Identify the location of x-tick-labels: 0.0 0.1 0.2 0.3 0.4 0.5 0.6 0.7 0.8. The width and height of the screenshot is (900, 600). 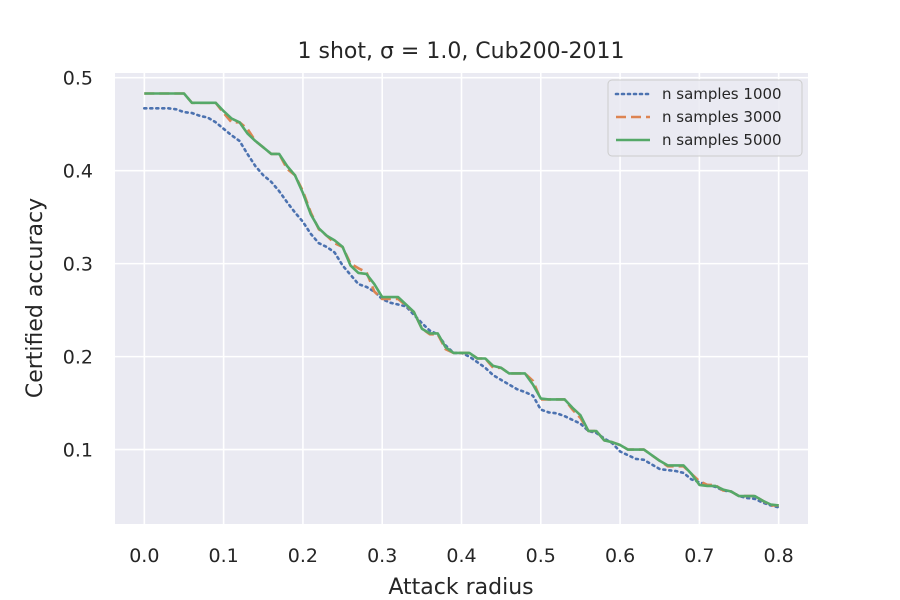
(461, 556).